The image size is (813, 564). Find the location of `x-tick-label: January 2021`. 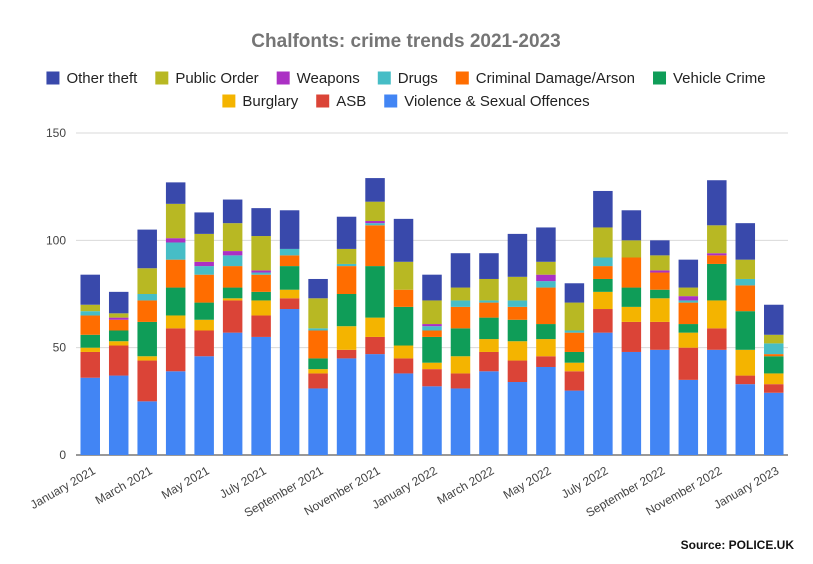

x-tick-label: January 2021 is located at coordinates (63, 487).